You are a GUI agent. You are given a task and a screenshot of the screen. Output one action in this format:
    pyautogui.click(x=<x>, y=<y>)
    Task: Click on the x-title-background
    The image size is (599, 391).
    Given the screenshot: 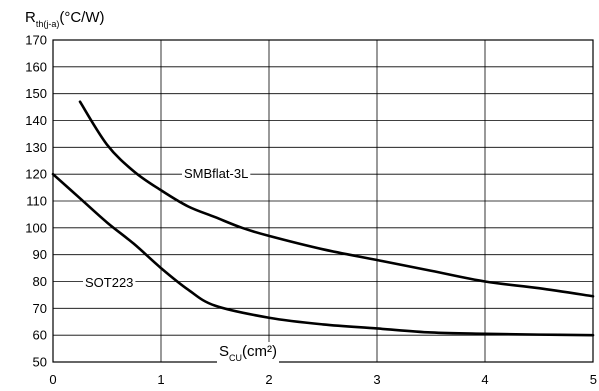 What is the action you would take?
    pyautogui.click(x=248, y=353)
    